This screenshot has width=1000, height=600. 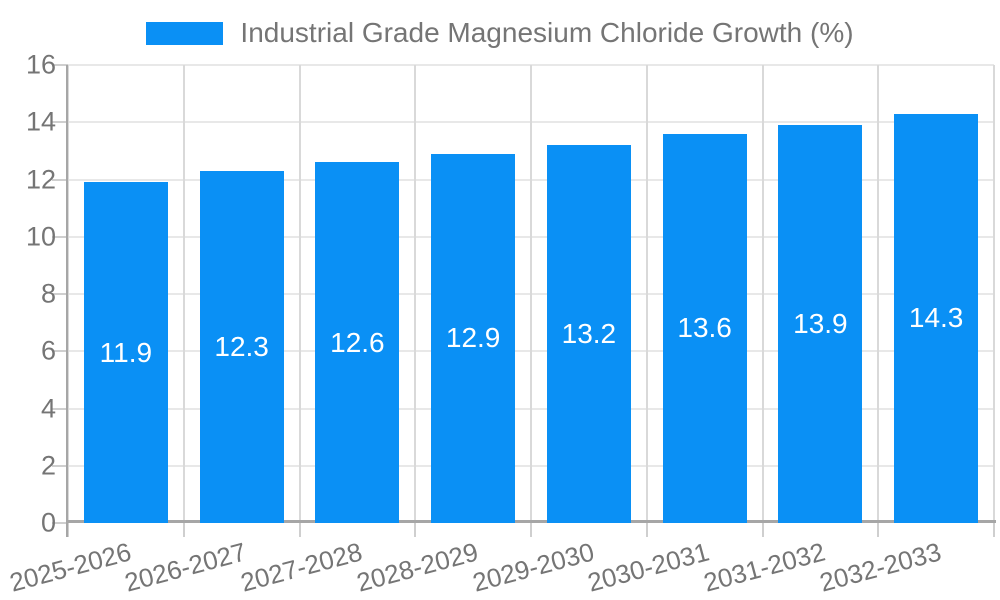 What do you see at coordinates (40, 179) in the screenshot?
I see `y-tick-label: 12` at bounding box center [40, 179].